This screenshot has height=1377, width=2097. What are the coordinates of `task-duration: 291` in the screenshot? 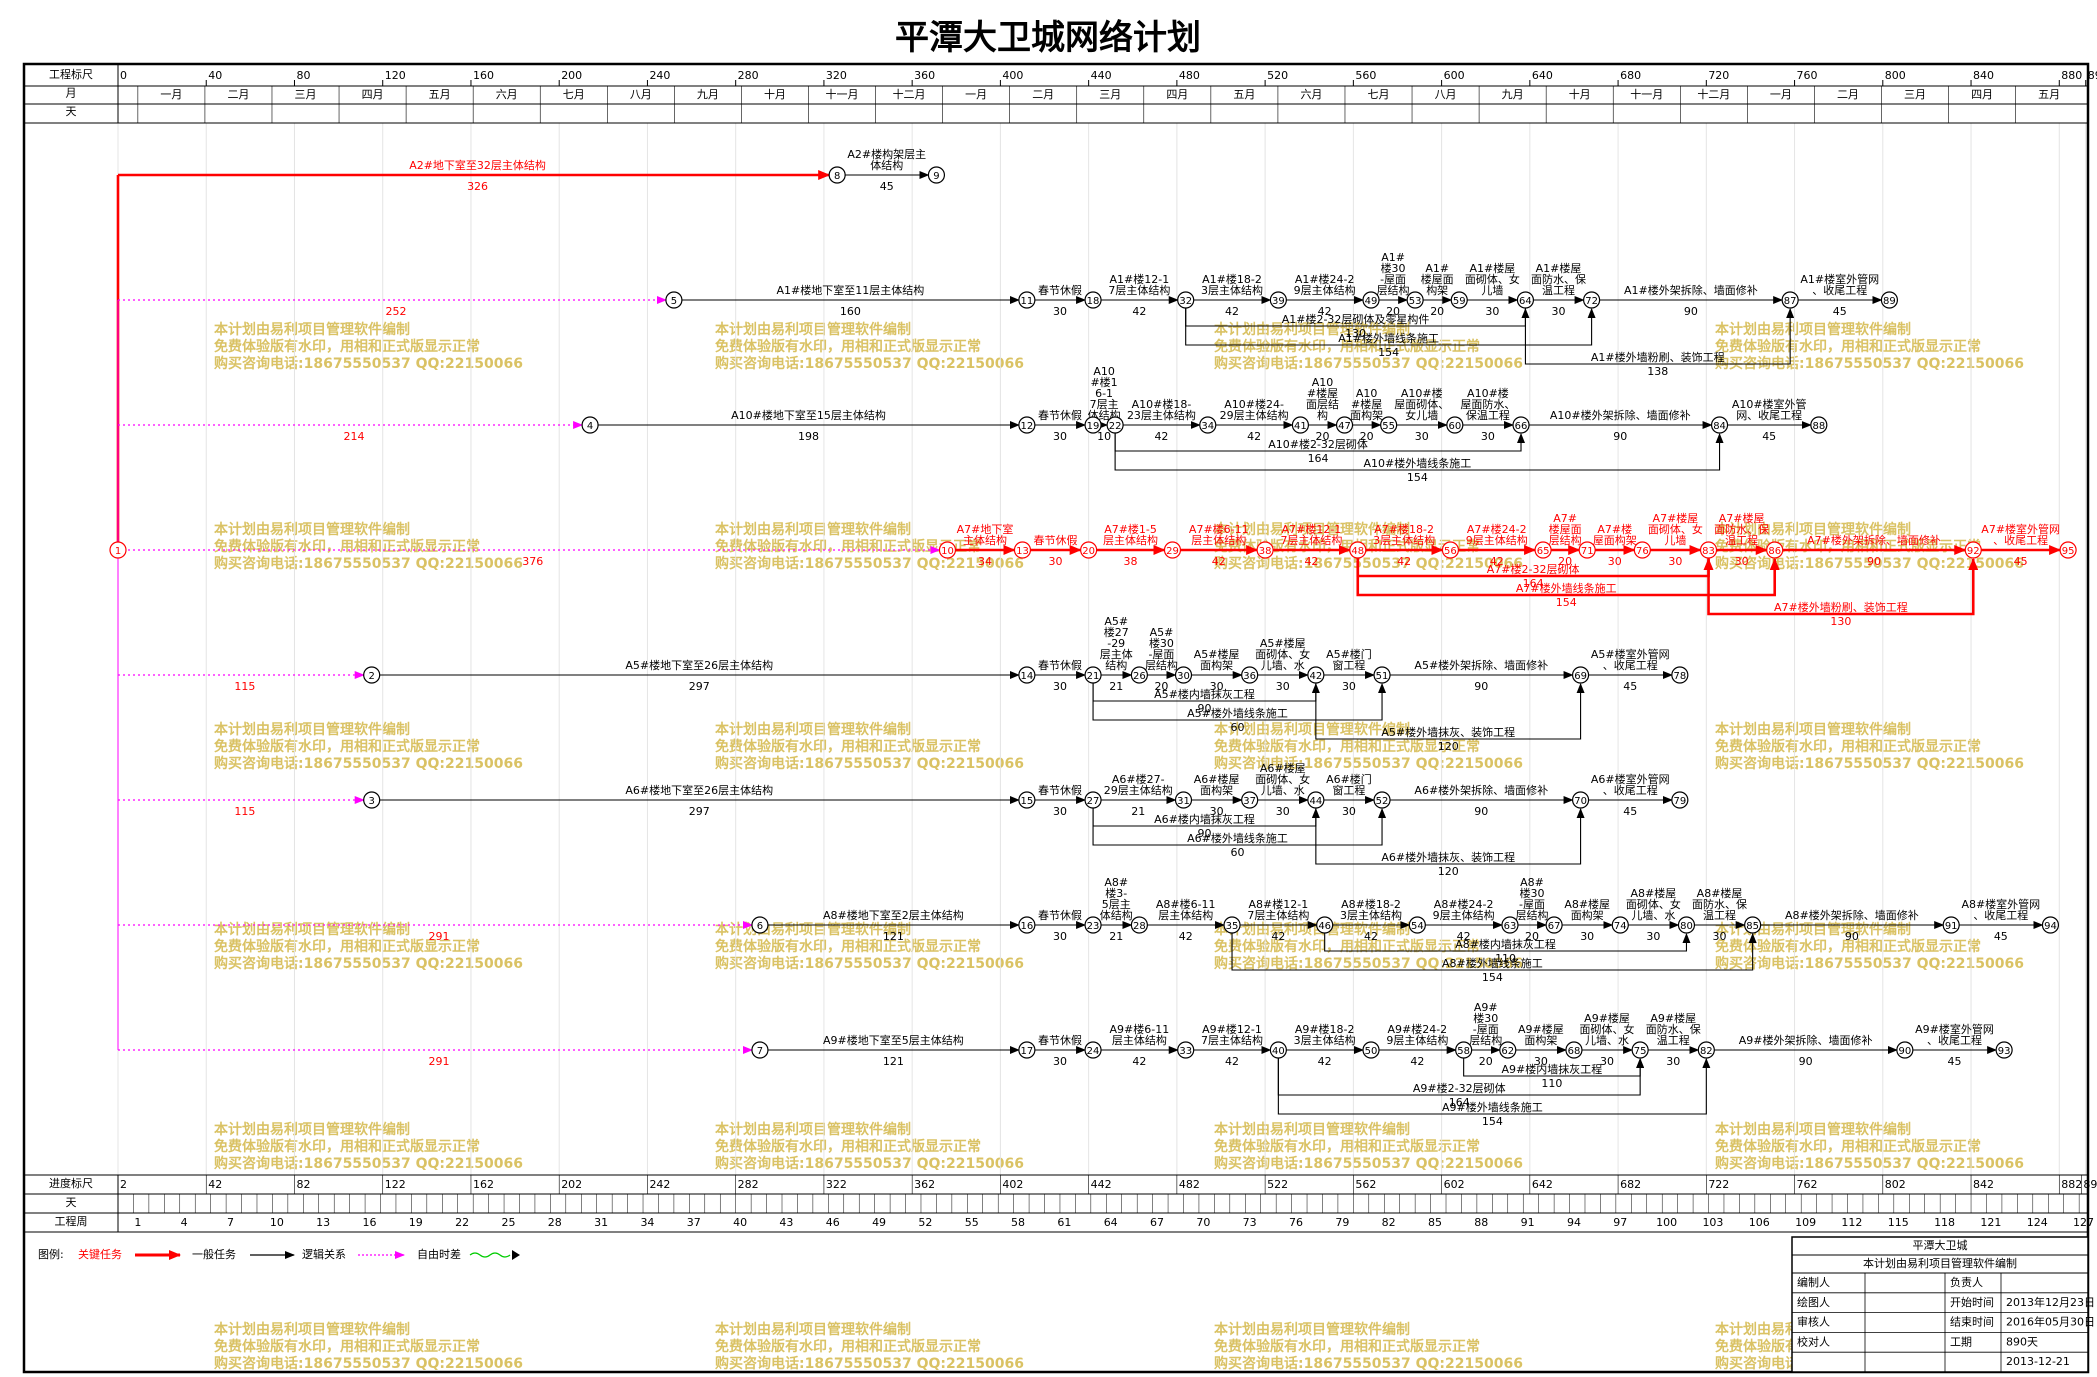 It's located at (438, 936).